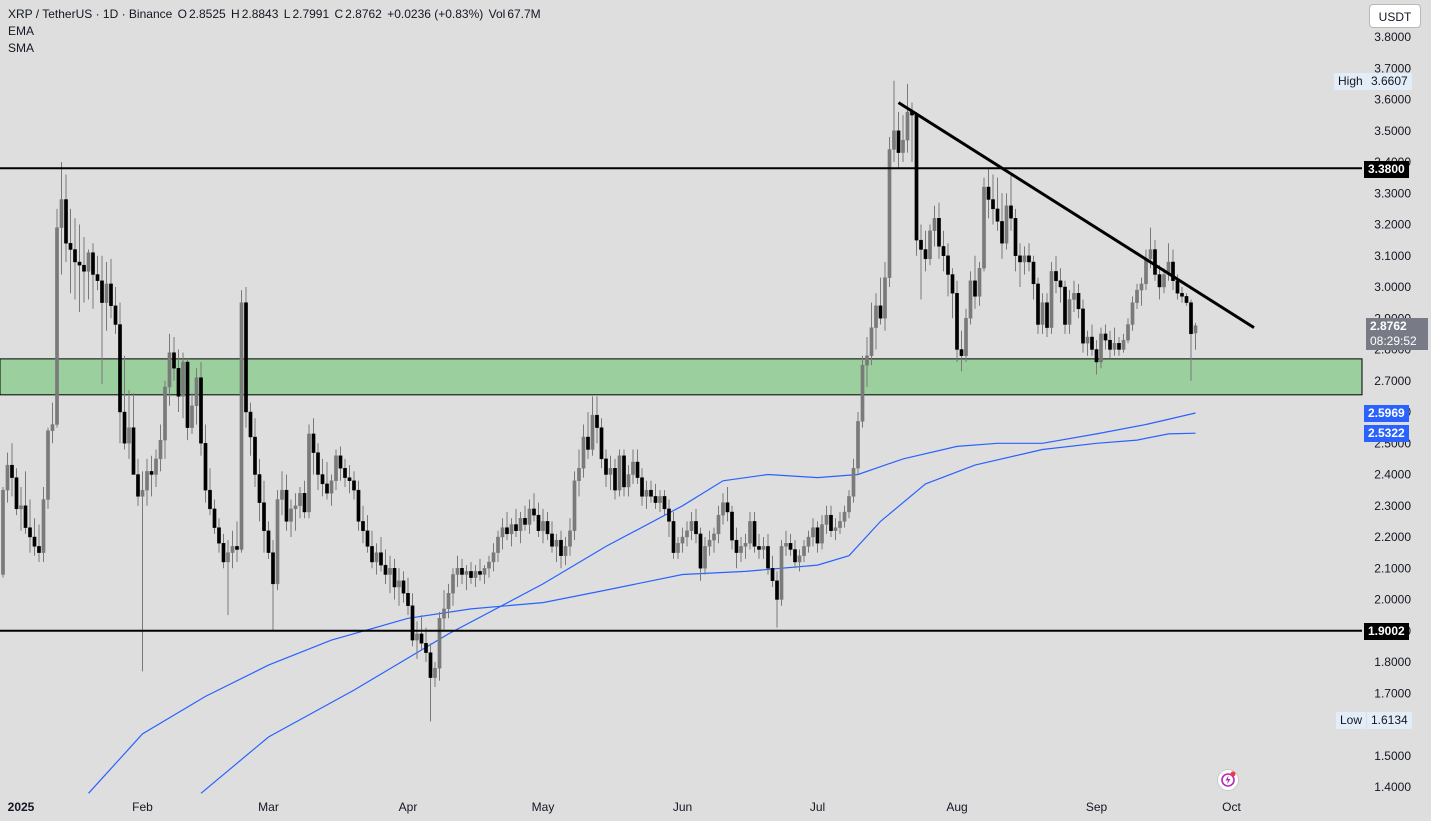  I want to click on low-value: 2.7991, so click(311, 14).